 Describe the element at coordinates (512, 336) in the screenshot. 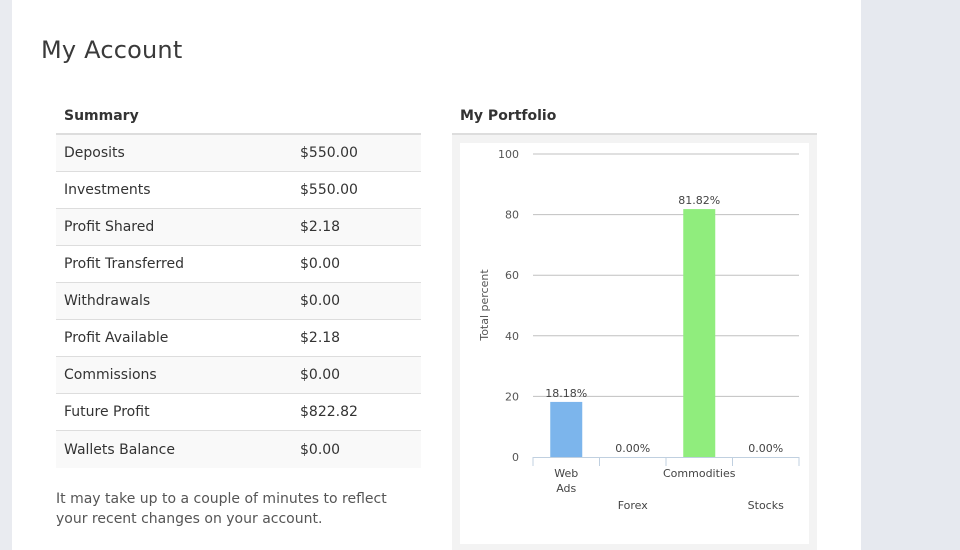

I see `y-tick-label: 40` at that location.